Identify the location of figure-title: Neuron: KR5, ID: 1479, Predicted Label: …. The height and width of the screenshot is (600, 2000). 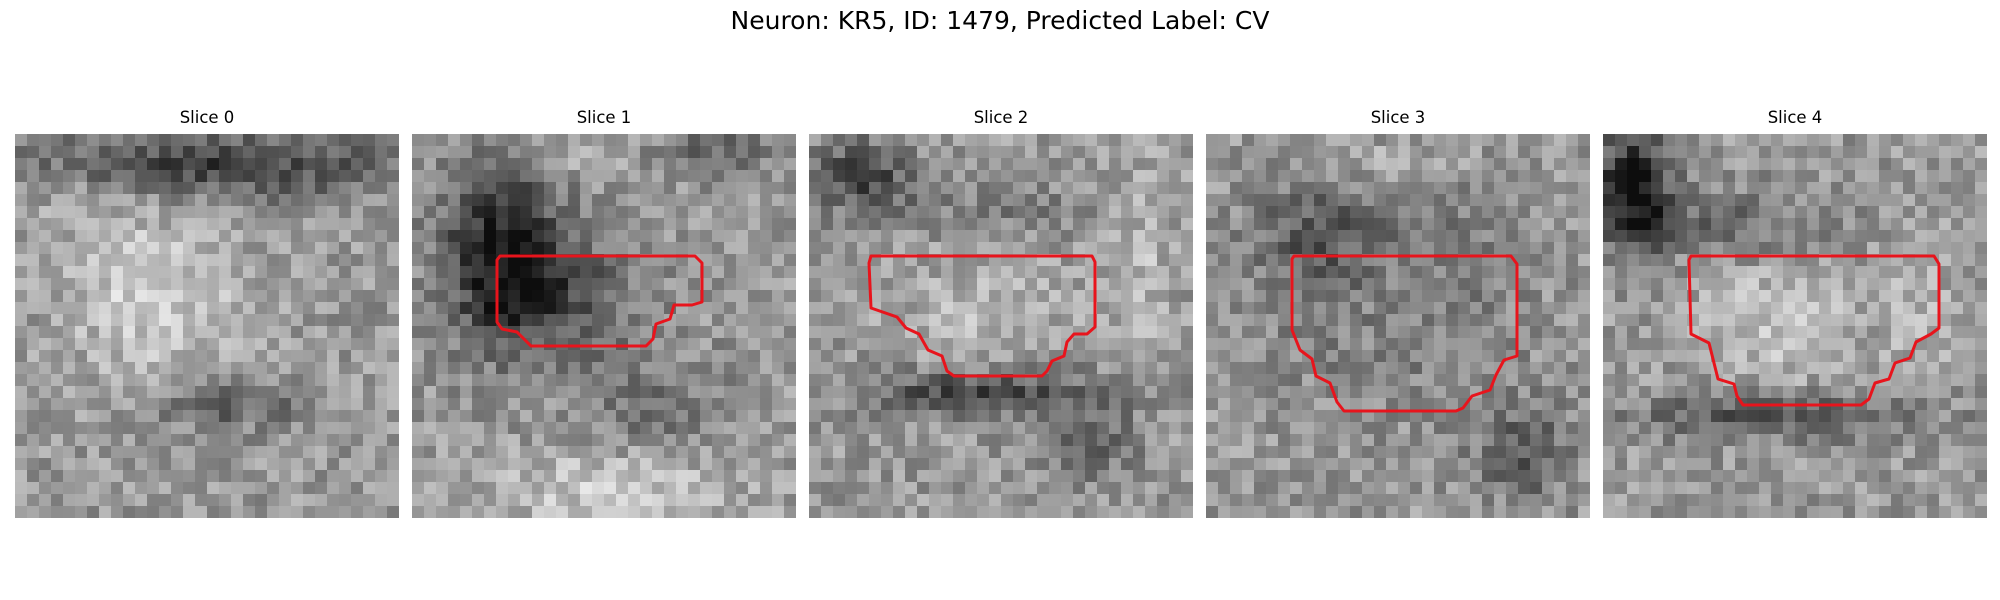
(1000, 20).